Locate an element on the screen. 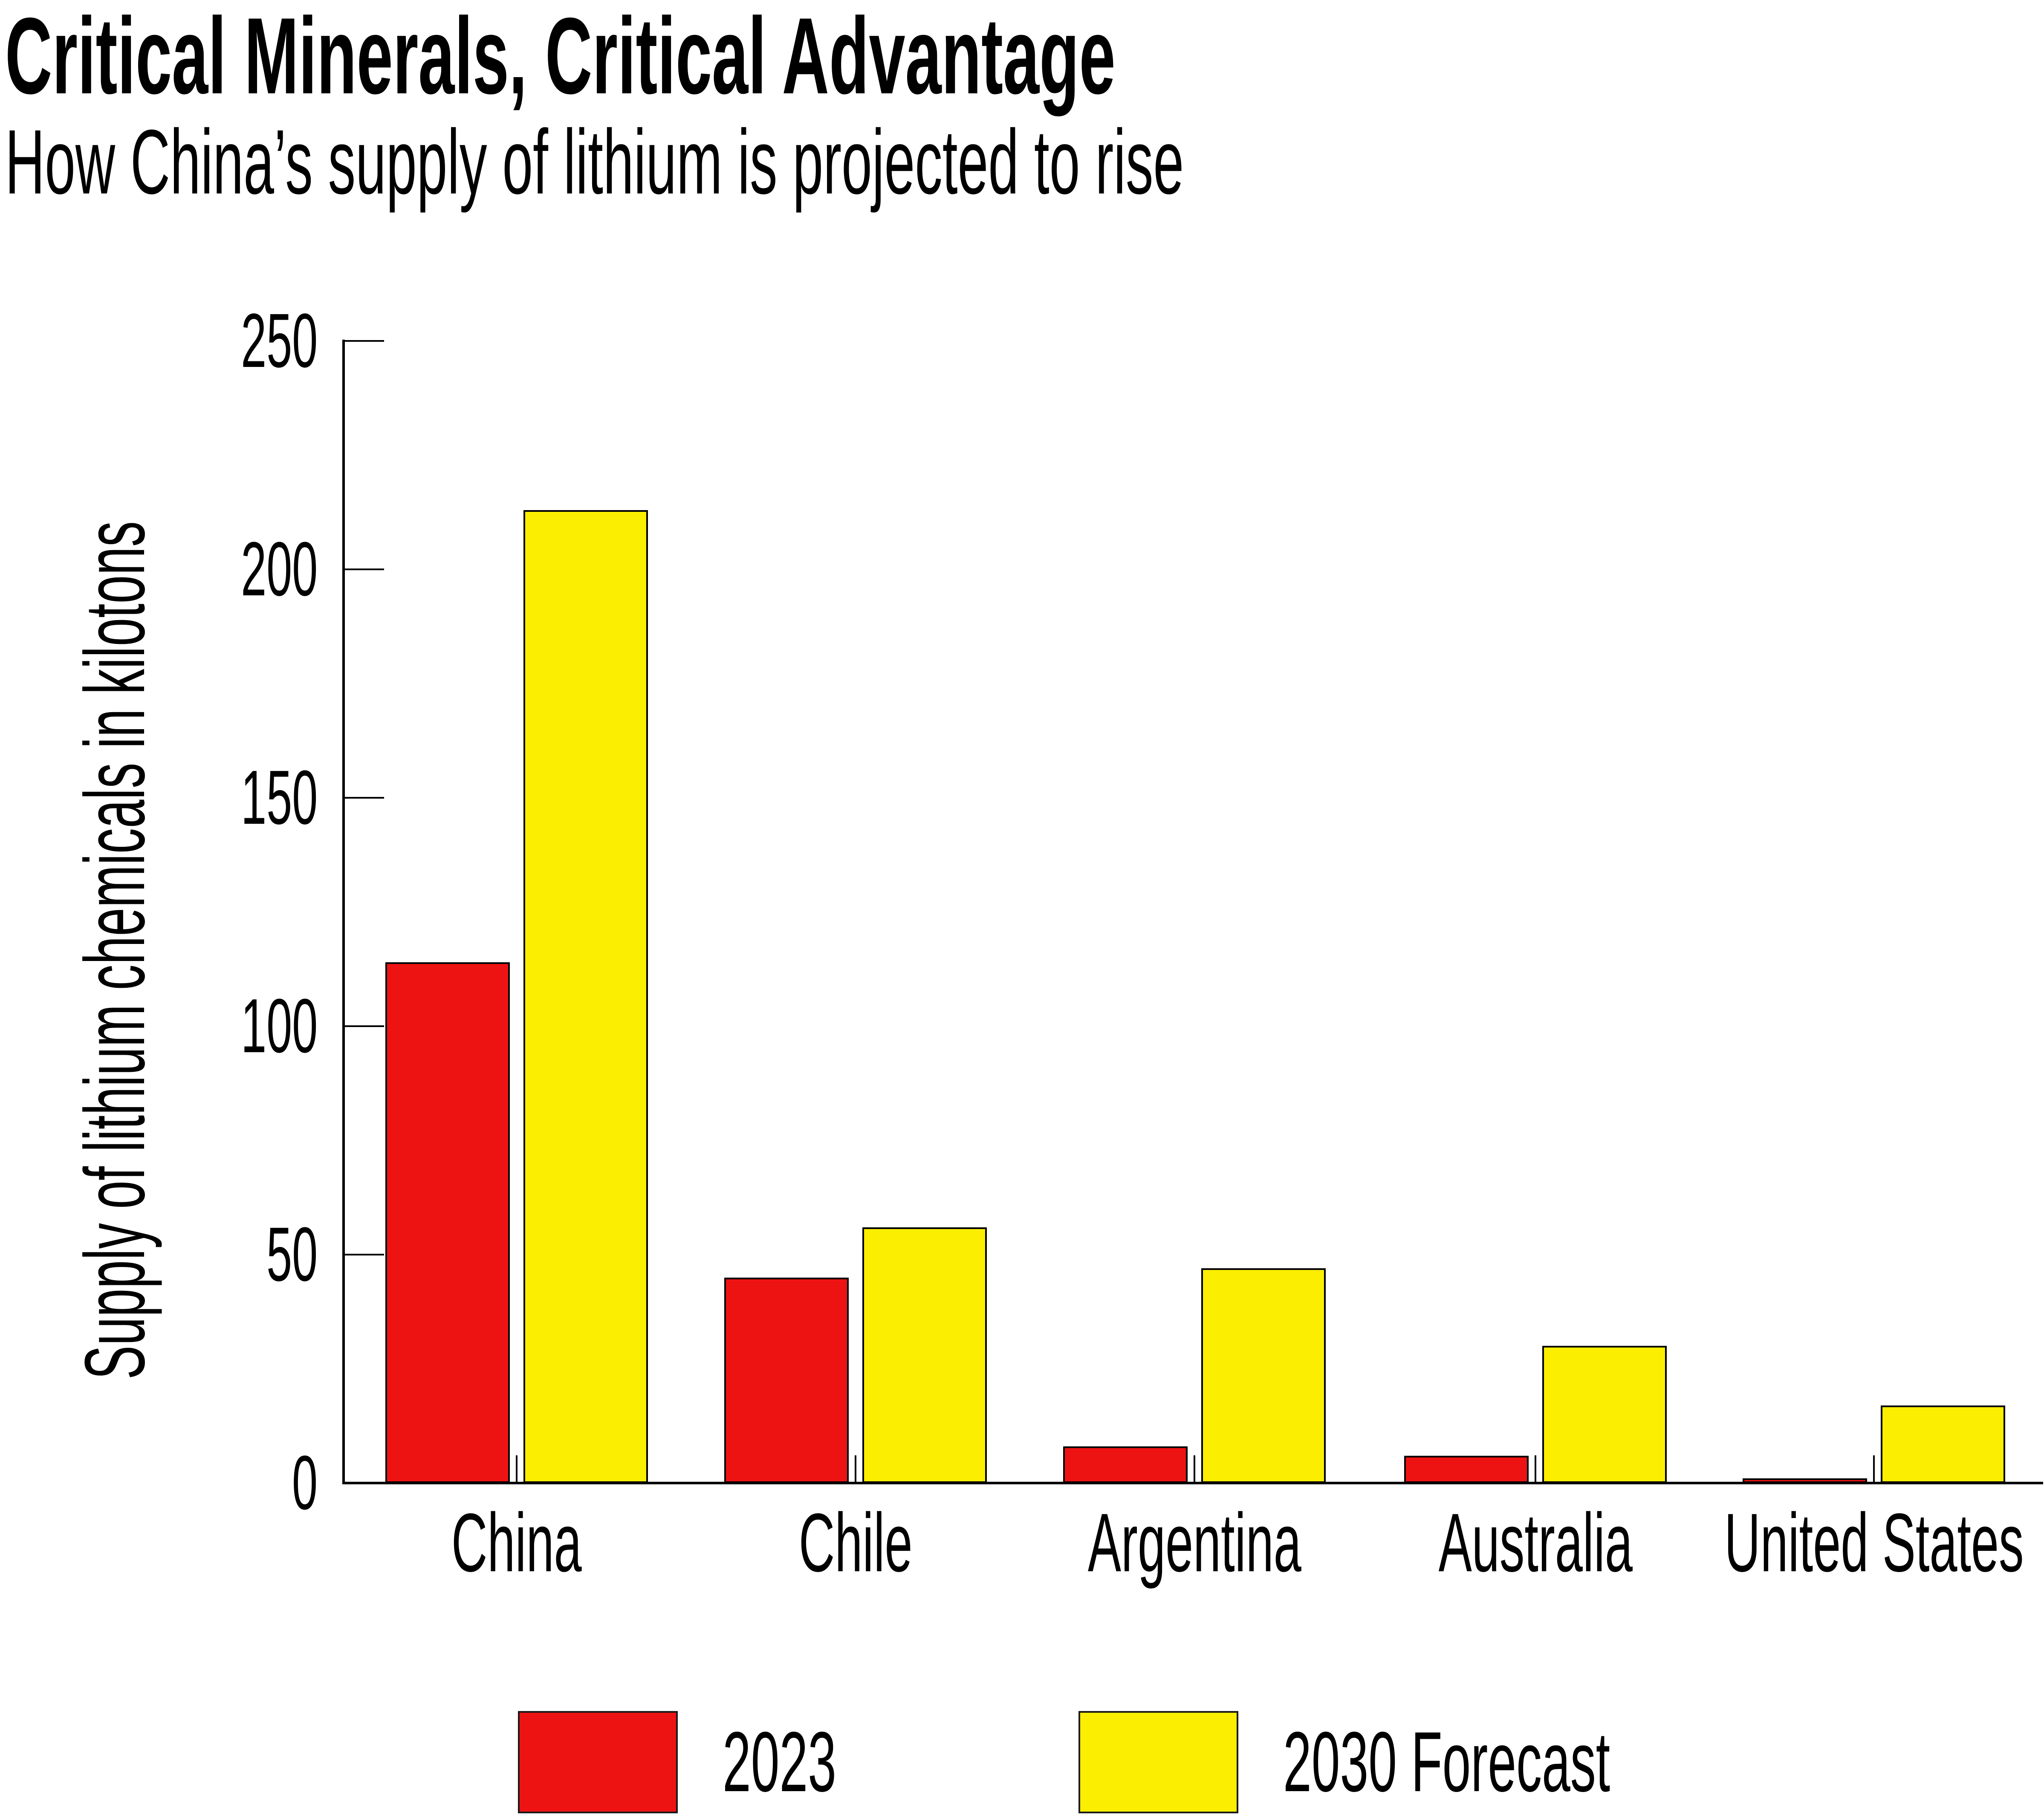 Image resolution: width=2044 pixels, height=1818 pixels. legend-label-2023: 2023 is located at coordinates (779, 1761).